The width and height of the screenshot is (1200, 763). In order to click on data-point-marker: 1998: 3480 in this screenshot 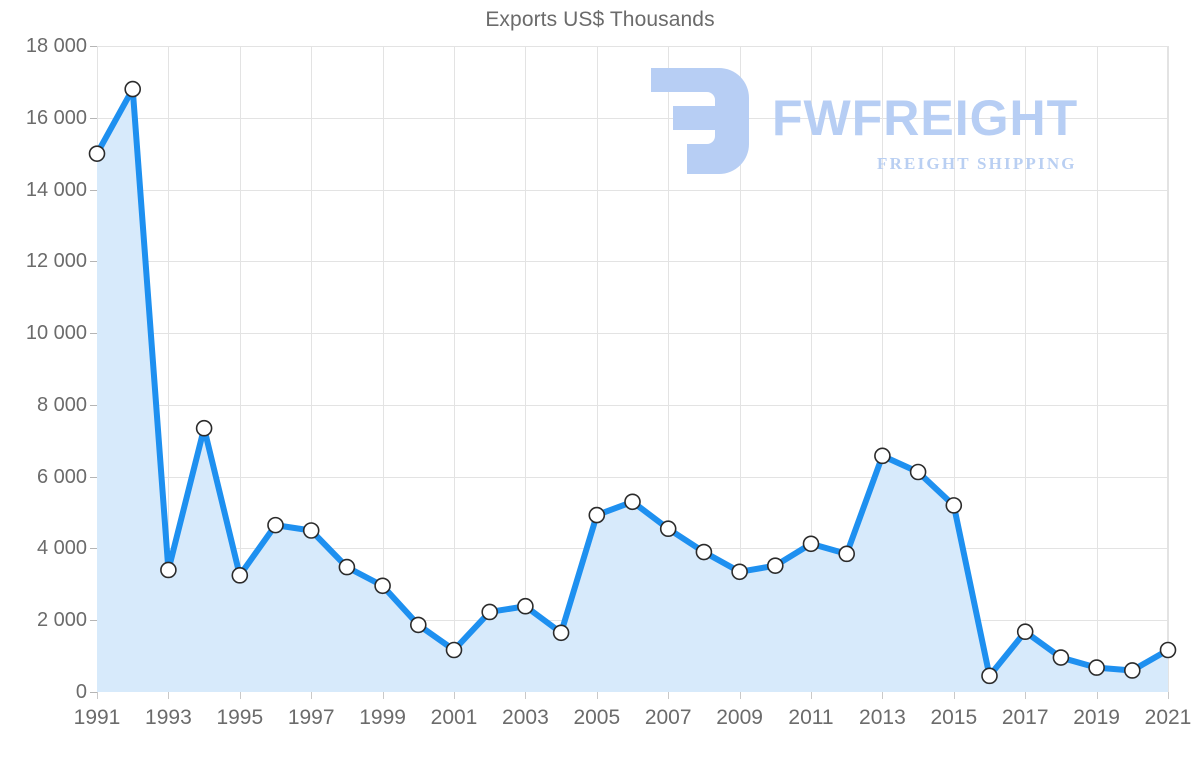, I will do `click(347, 567)`.